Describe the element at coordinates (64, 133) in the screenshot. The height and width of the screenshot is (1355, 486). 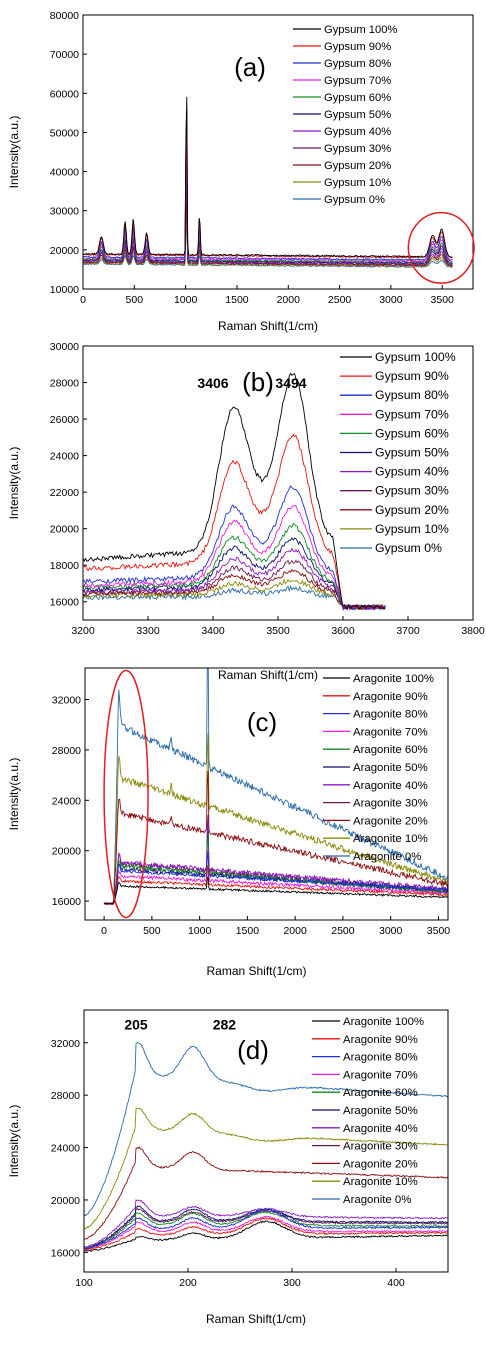
I see `y-tick-label: 50000` at that location.